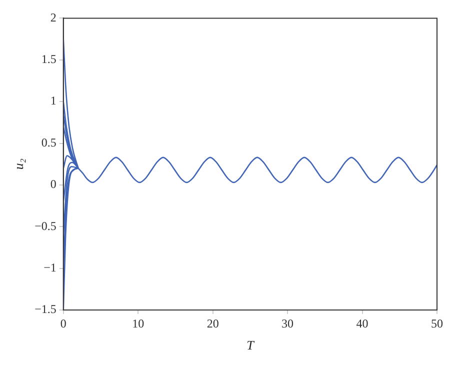 Image resolution: width=457 pixels, height=366 pixels. Describe the element at coordinates (48, 59) in the screenshot. I see `y-tick-label: 1.5` at that location.